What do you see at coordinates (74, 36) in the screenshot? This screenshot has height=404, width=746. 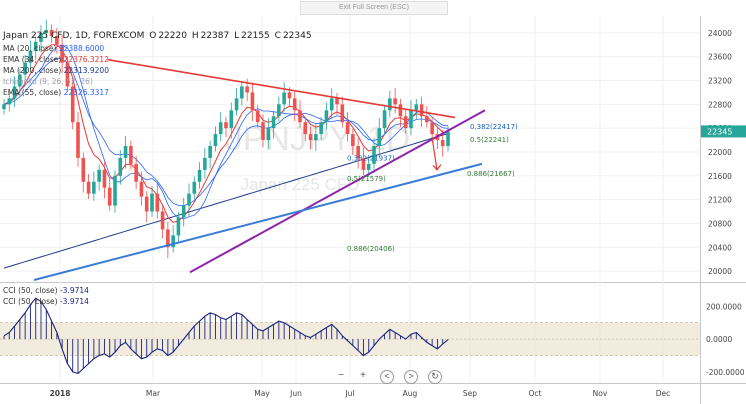 I see `symbol-name: Japan 225 CFD, 1D, FOREXCOM` at bounding box center [74, 36].